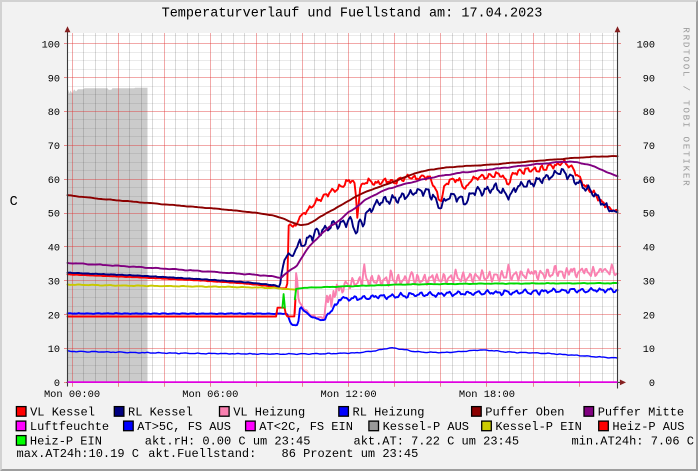 This screenshot has height=471, width=698. I want to click on svg-text: RL Heizung, so click(389, 413).